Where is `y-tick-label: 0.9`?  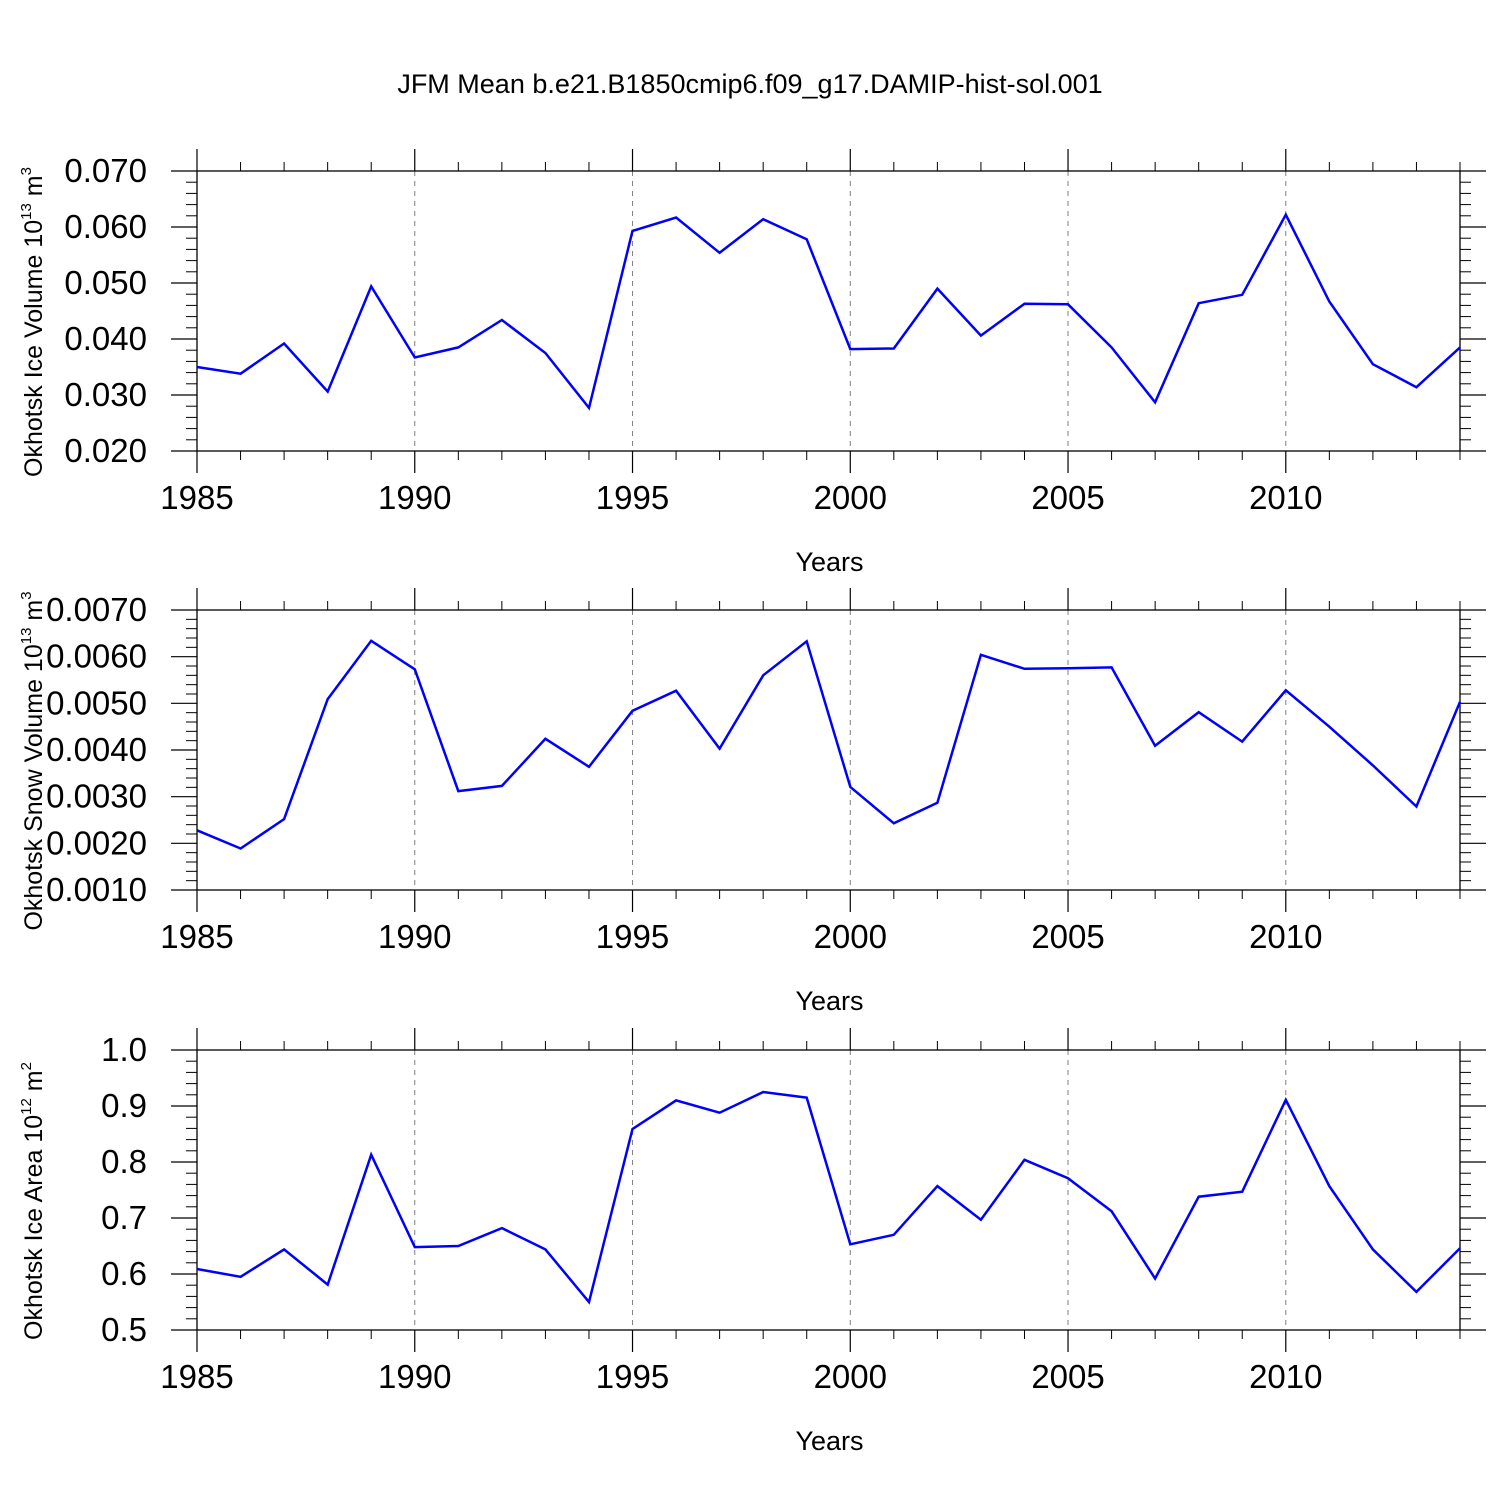 y-tick-label: 0.9 is located at coordinates (124, 1105).